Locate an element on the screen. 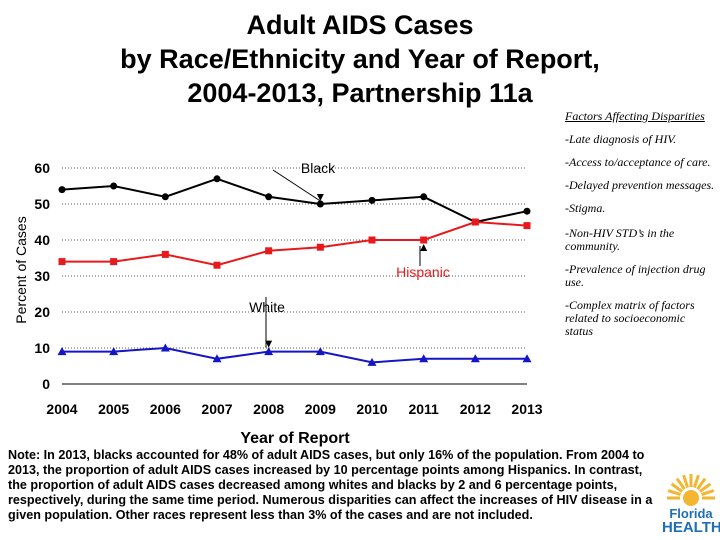 The width and height of the screenshot is (720, 540). series-line-white is located at coordinates (294, 355).